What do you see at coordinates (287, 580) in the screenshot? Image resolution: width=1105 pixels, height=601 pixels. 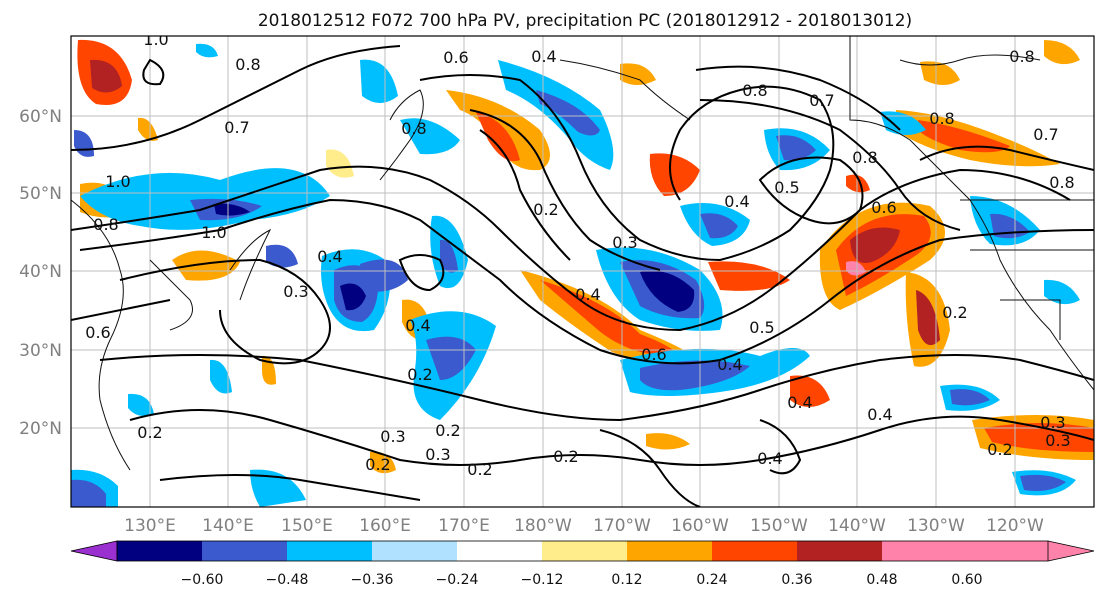 I see `colorbar-tick: −0.48` at bounding box center [287, 580].